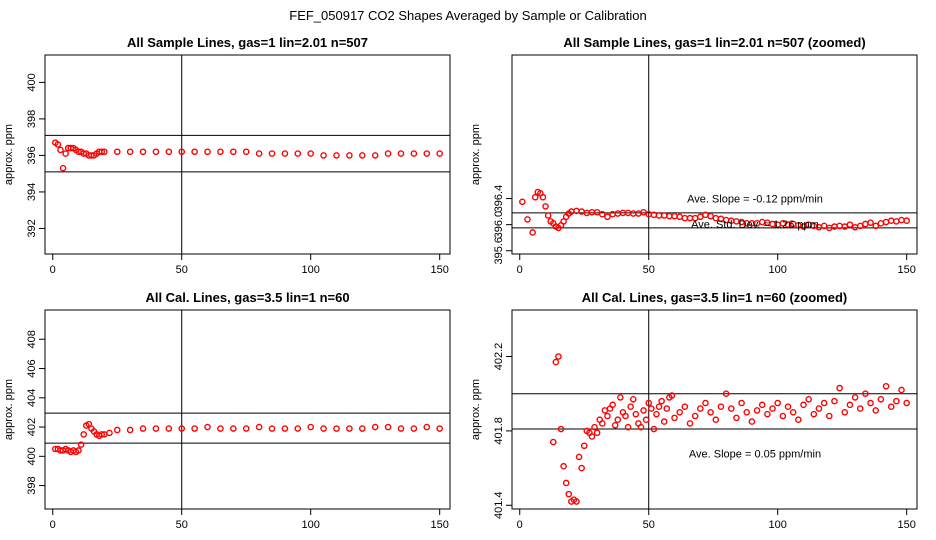 The image size is (936, 540). What do you see at coordinates (499, 225) in the screenshot?
I see `y-tick-label: 396.0` at bounding box center [499, 225].